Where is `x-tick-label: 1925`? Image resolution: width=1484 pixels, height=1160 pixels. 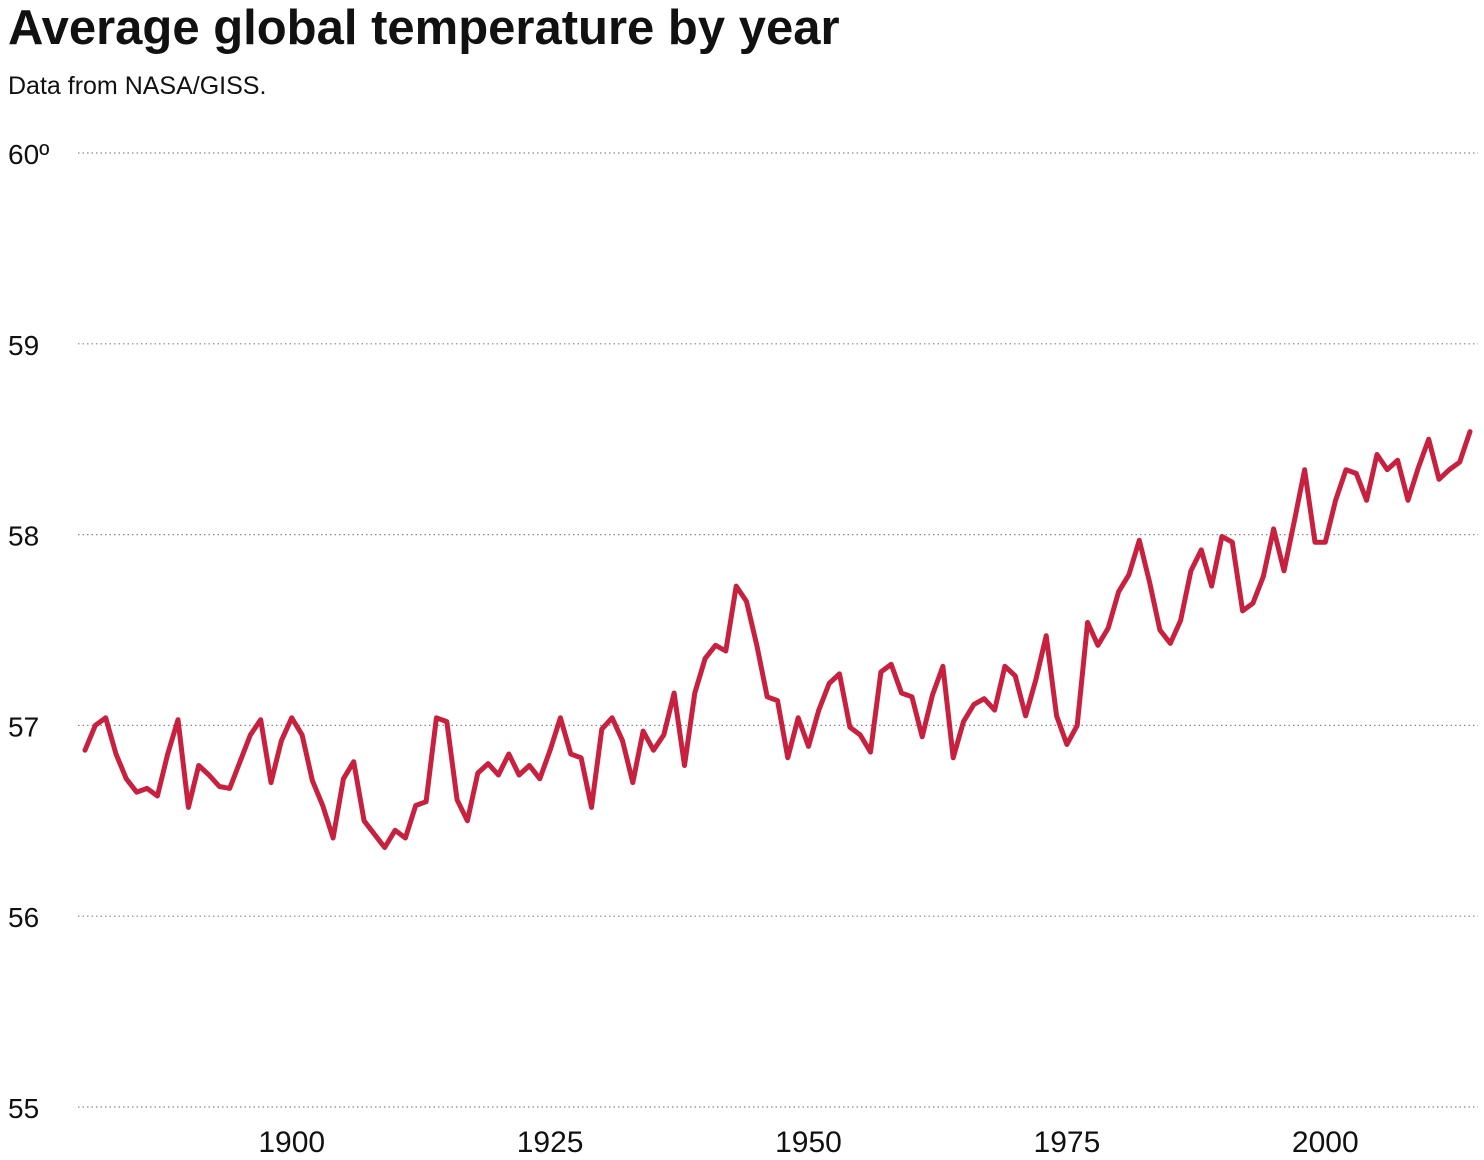
x-tick-label: 1925 is located at coordinates (550, 1142).